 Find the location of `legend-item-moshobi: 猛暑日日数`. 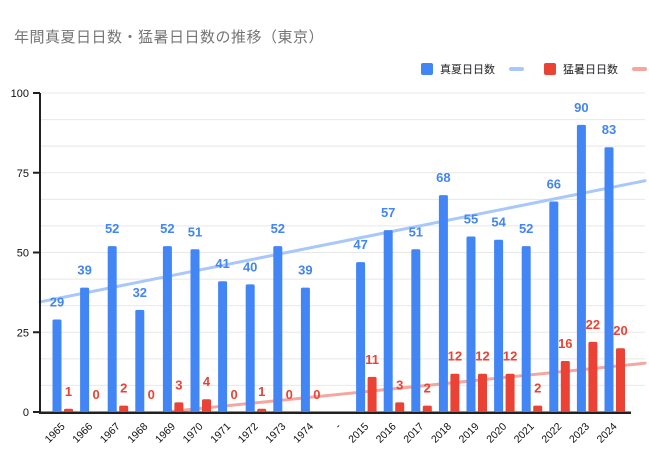

legend-item-moshobi: 猛暑日日数 is located at coordinates (595, 69).